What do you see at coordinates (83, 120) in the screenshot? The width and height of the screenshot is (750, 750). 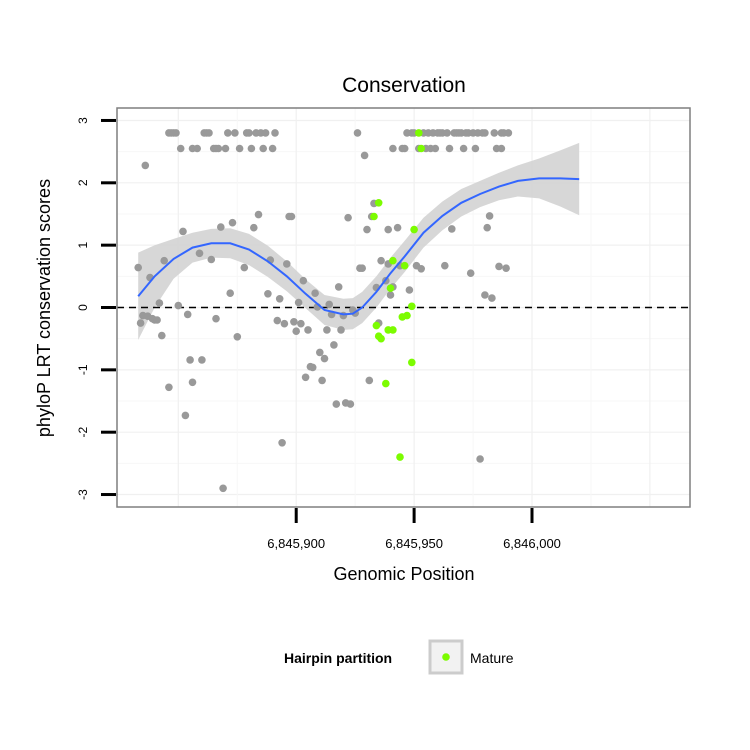 I see `y-tick-label: 3` at bounding box center [83, 120].